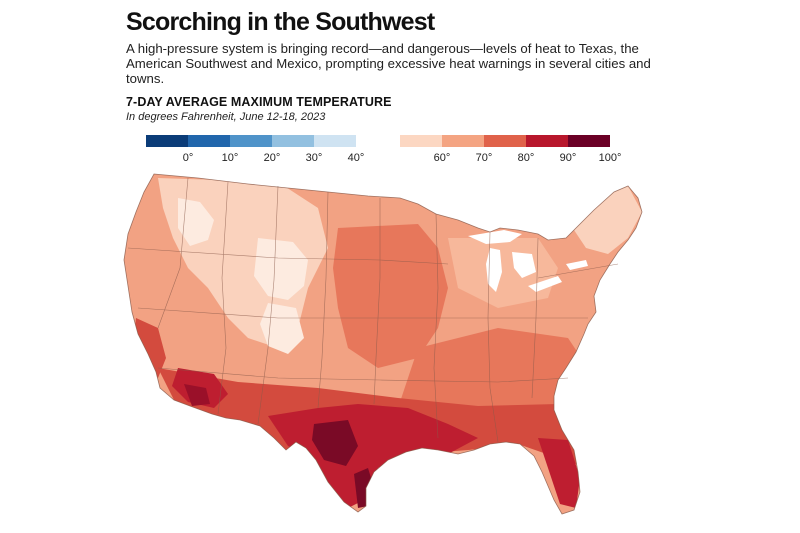  I want to click on legend-cold-scale, so click(251, 141).